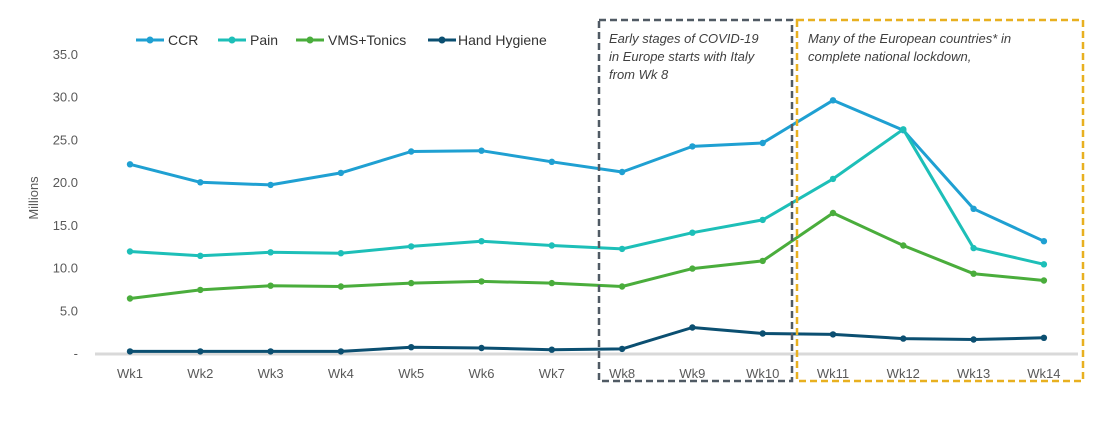  I want to click on y-axis-ticks: 35.0 30.0 25.0 20.0 15.0 10.0 5.0 -, so click(65, 204).